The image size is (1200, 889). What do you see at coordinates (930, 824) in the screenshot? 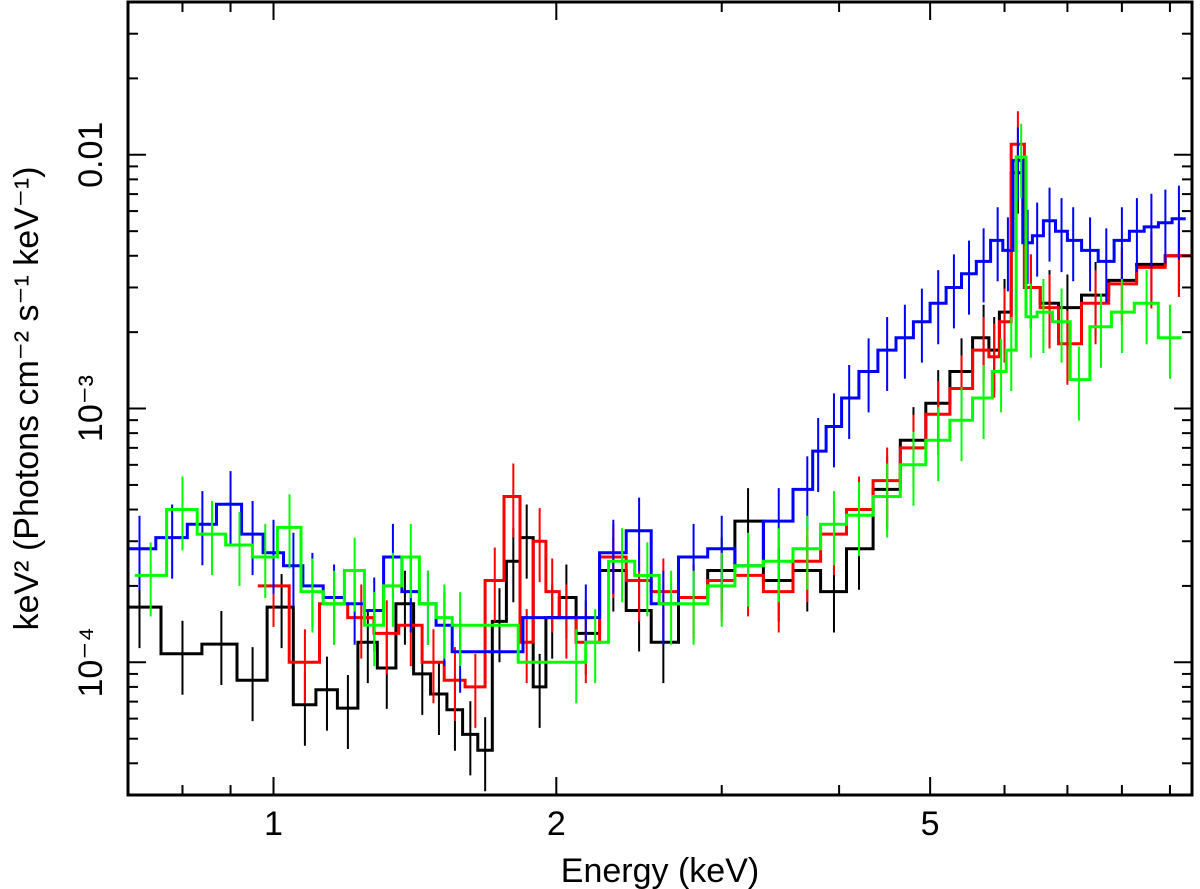
I see `x-tick-label: 5` at bounding box center [930, 824].